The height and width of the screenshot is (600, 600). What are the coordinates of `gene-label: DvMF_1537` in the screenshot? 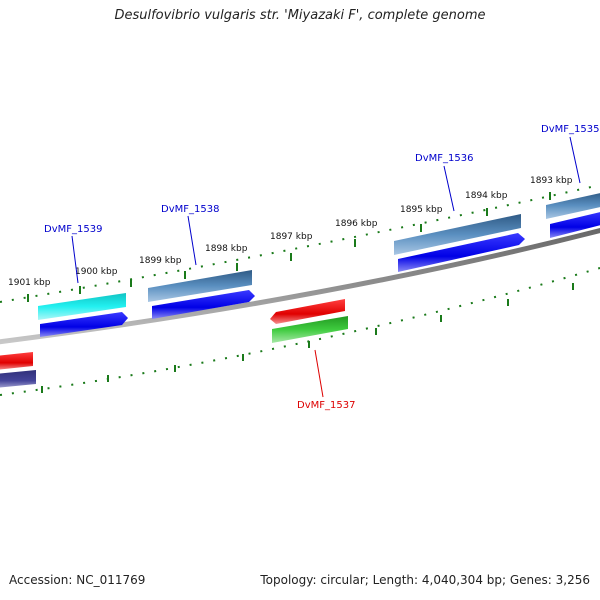 It's located at (326, 405).